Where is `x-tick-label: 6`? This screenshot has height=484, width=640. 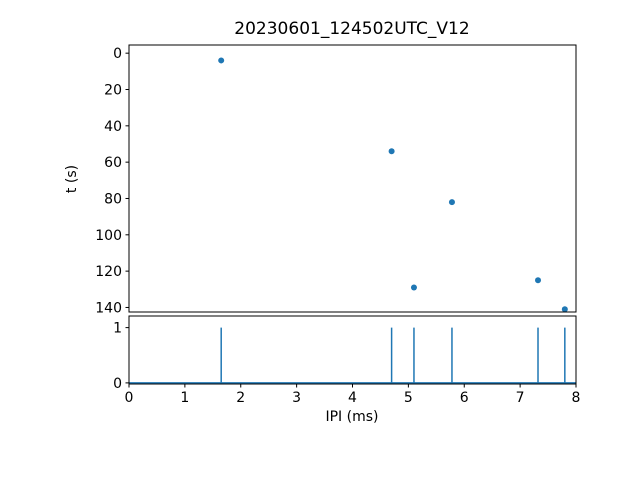
x-tick-label: 6 is located at coordinates (464, 398).